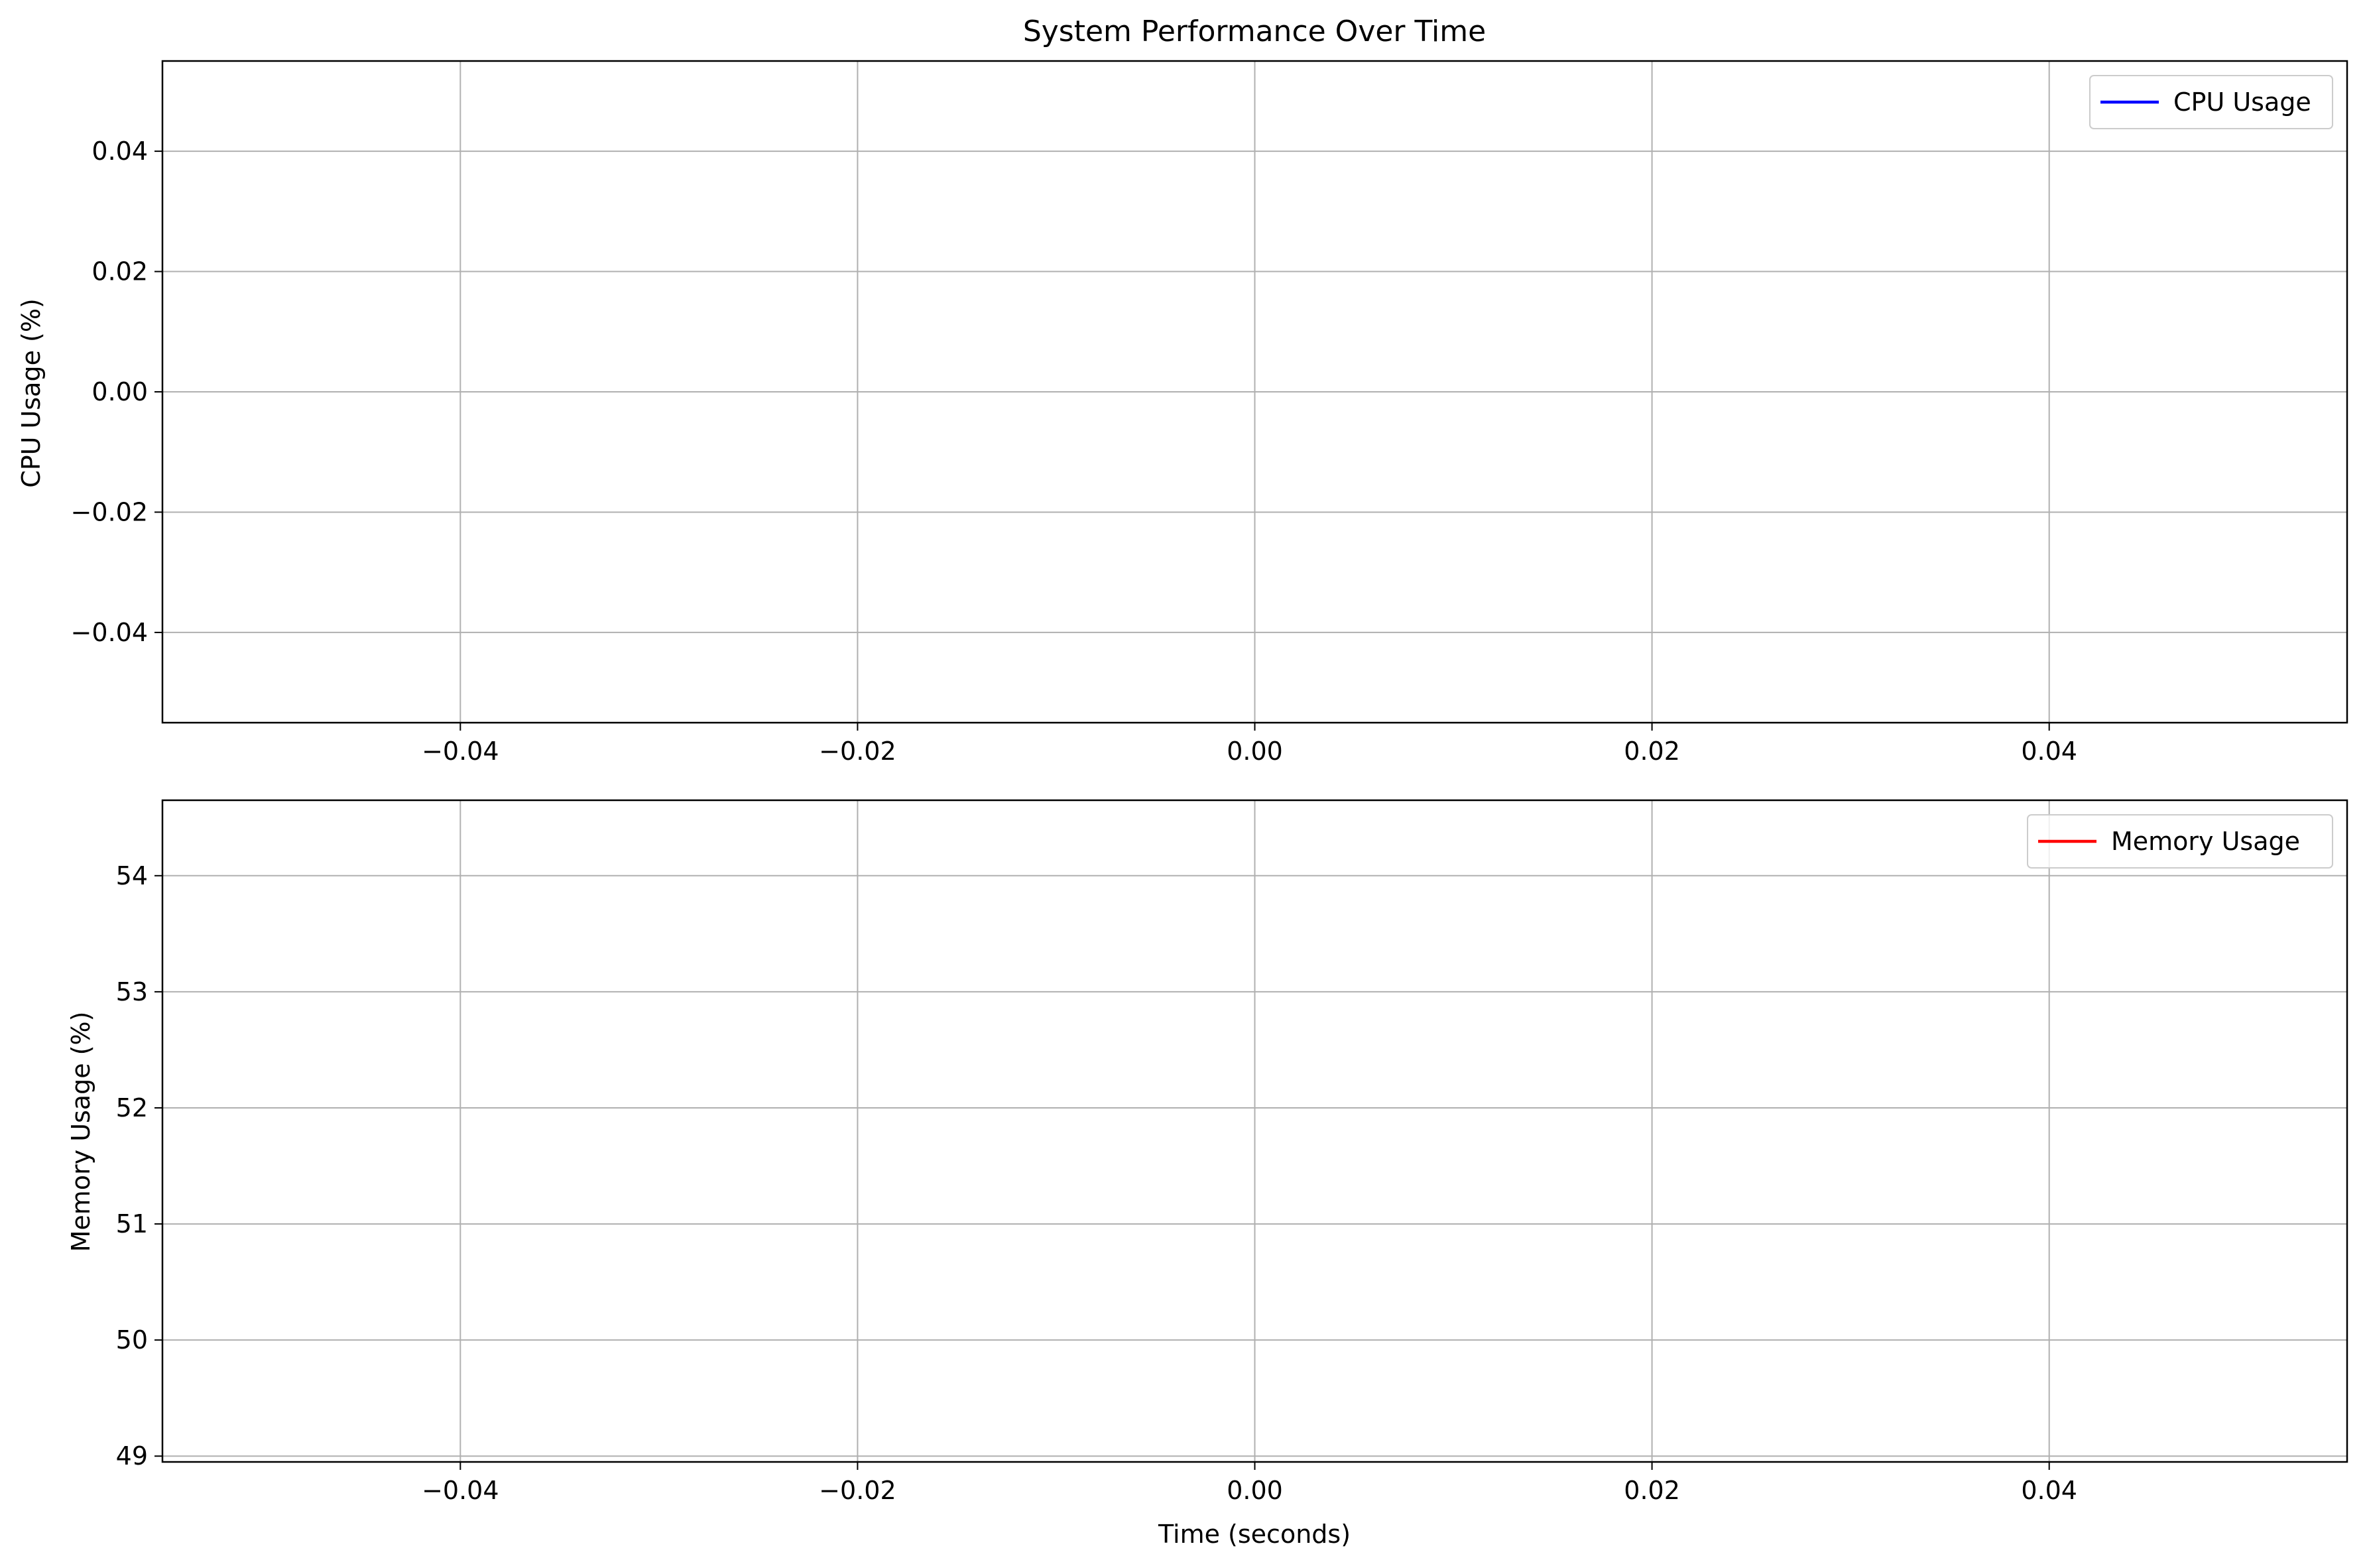 This screenshot has height=1568, width=2367. What do you see at coordinates (2049, 751) in the screenshot?
I see `cpu-x-tick-label: 0.04` at bounding box center [2049, 751].